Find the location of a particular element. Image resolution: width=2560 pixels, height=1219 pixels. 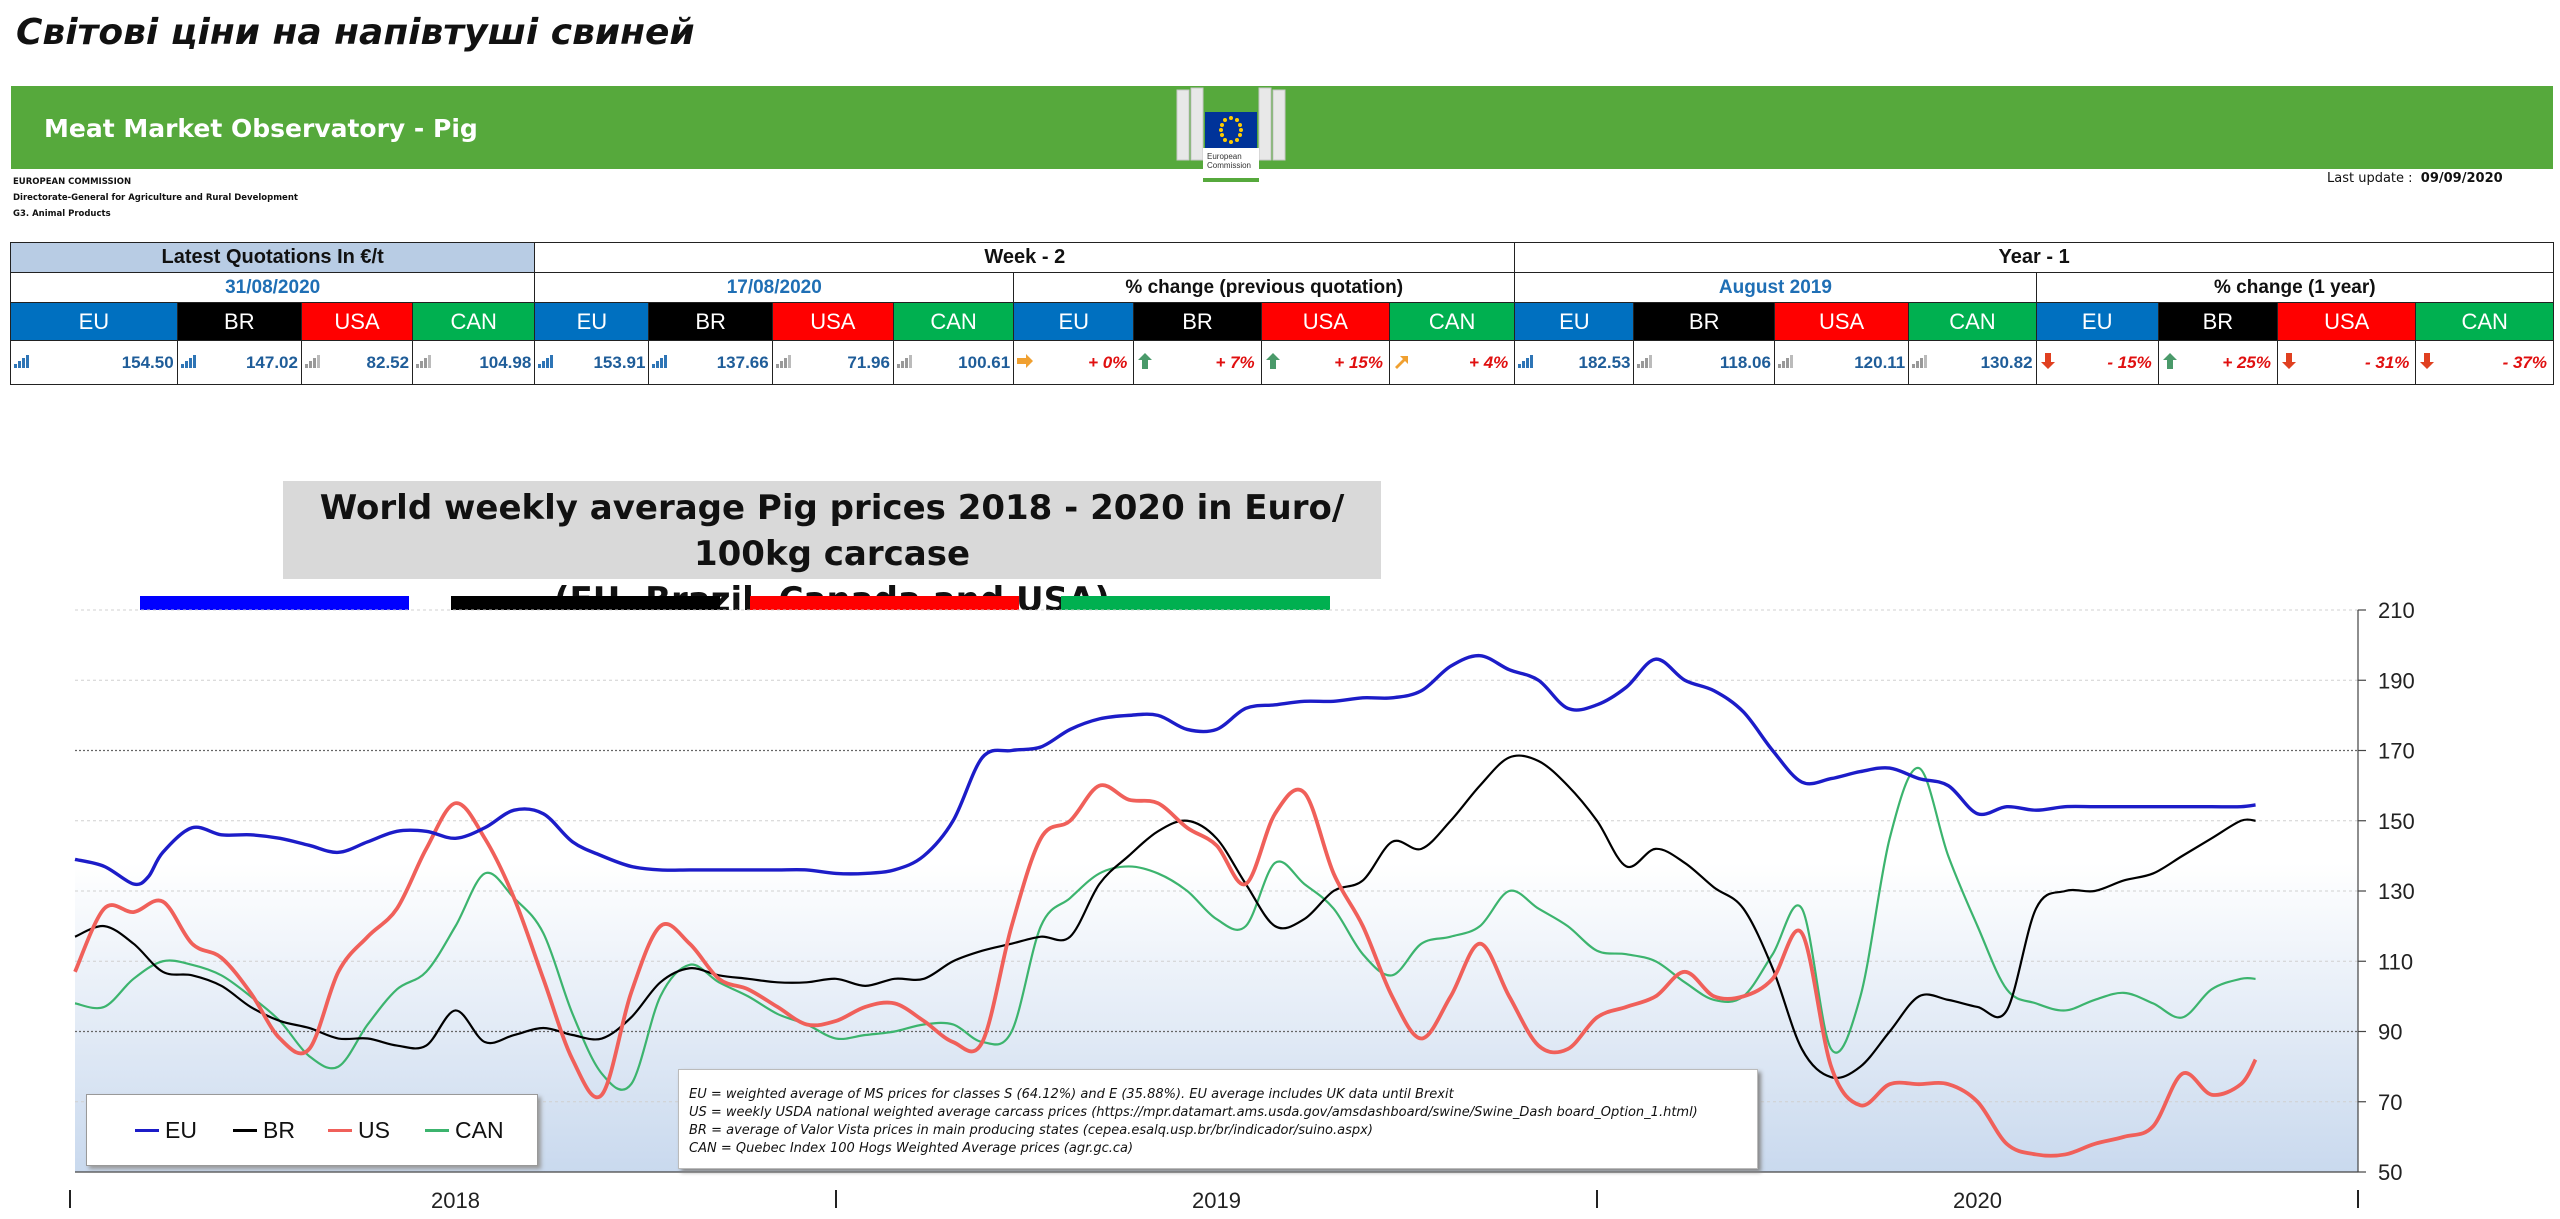

value: 182.53 is located at coordinates (1604, 362).